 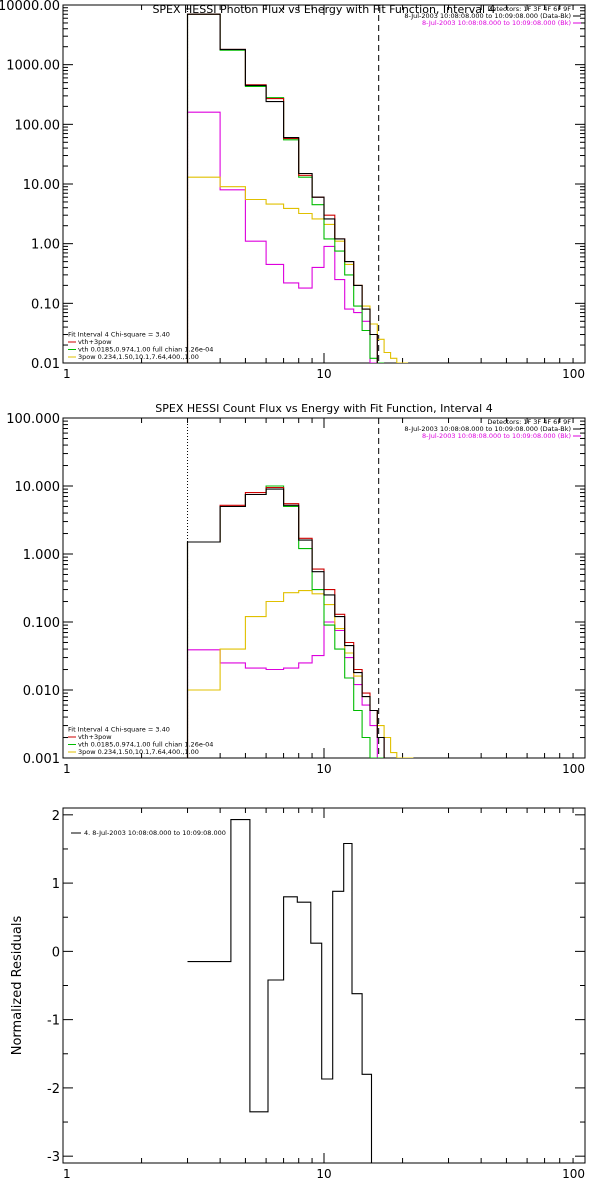 What do you see at coordinates (56, 952) in the screenshot?
I see `y-tick-label: 0` at bounding box center [56, 952].